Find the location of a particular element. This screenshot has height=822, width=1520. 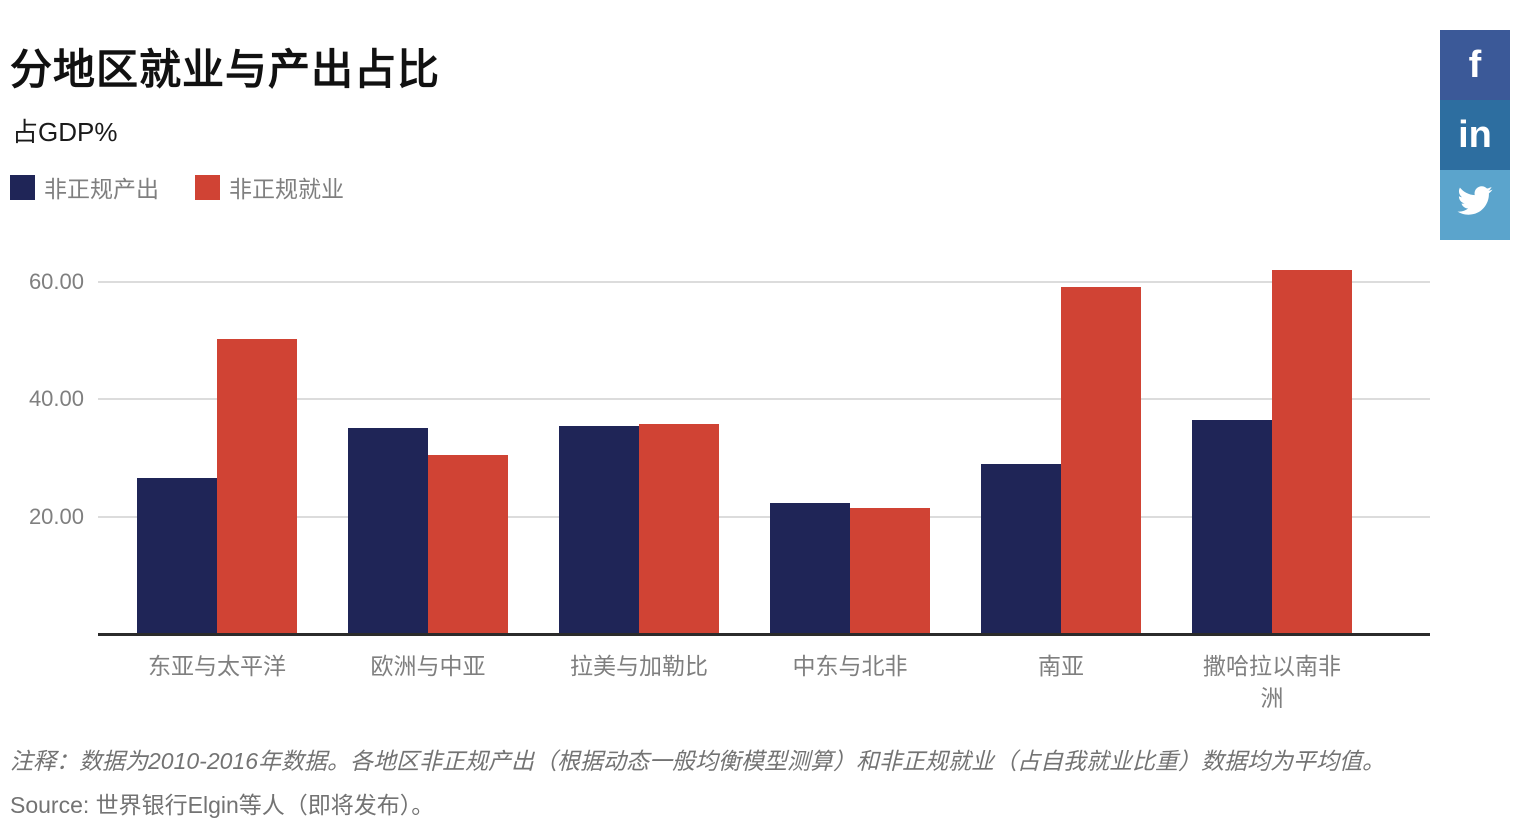

facebook-icon: f is located at coordinates (1475, 64).